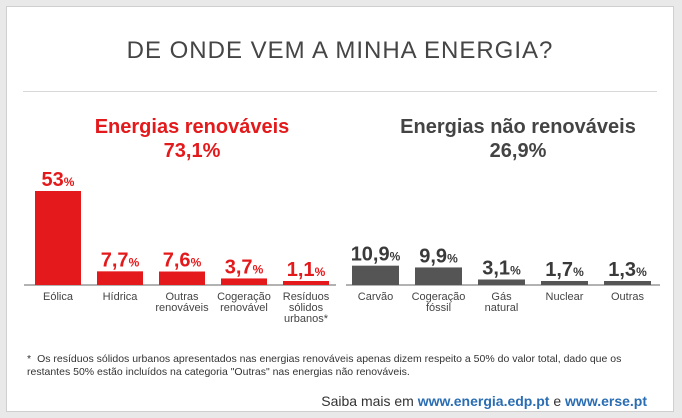 This screenshot has height=418, width=682. I want to click on category-label-0-3: Cogeração renovável, so click(244, 302).